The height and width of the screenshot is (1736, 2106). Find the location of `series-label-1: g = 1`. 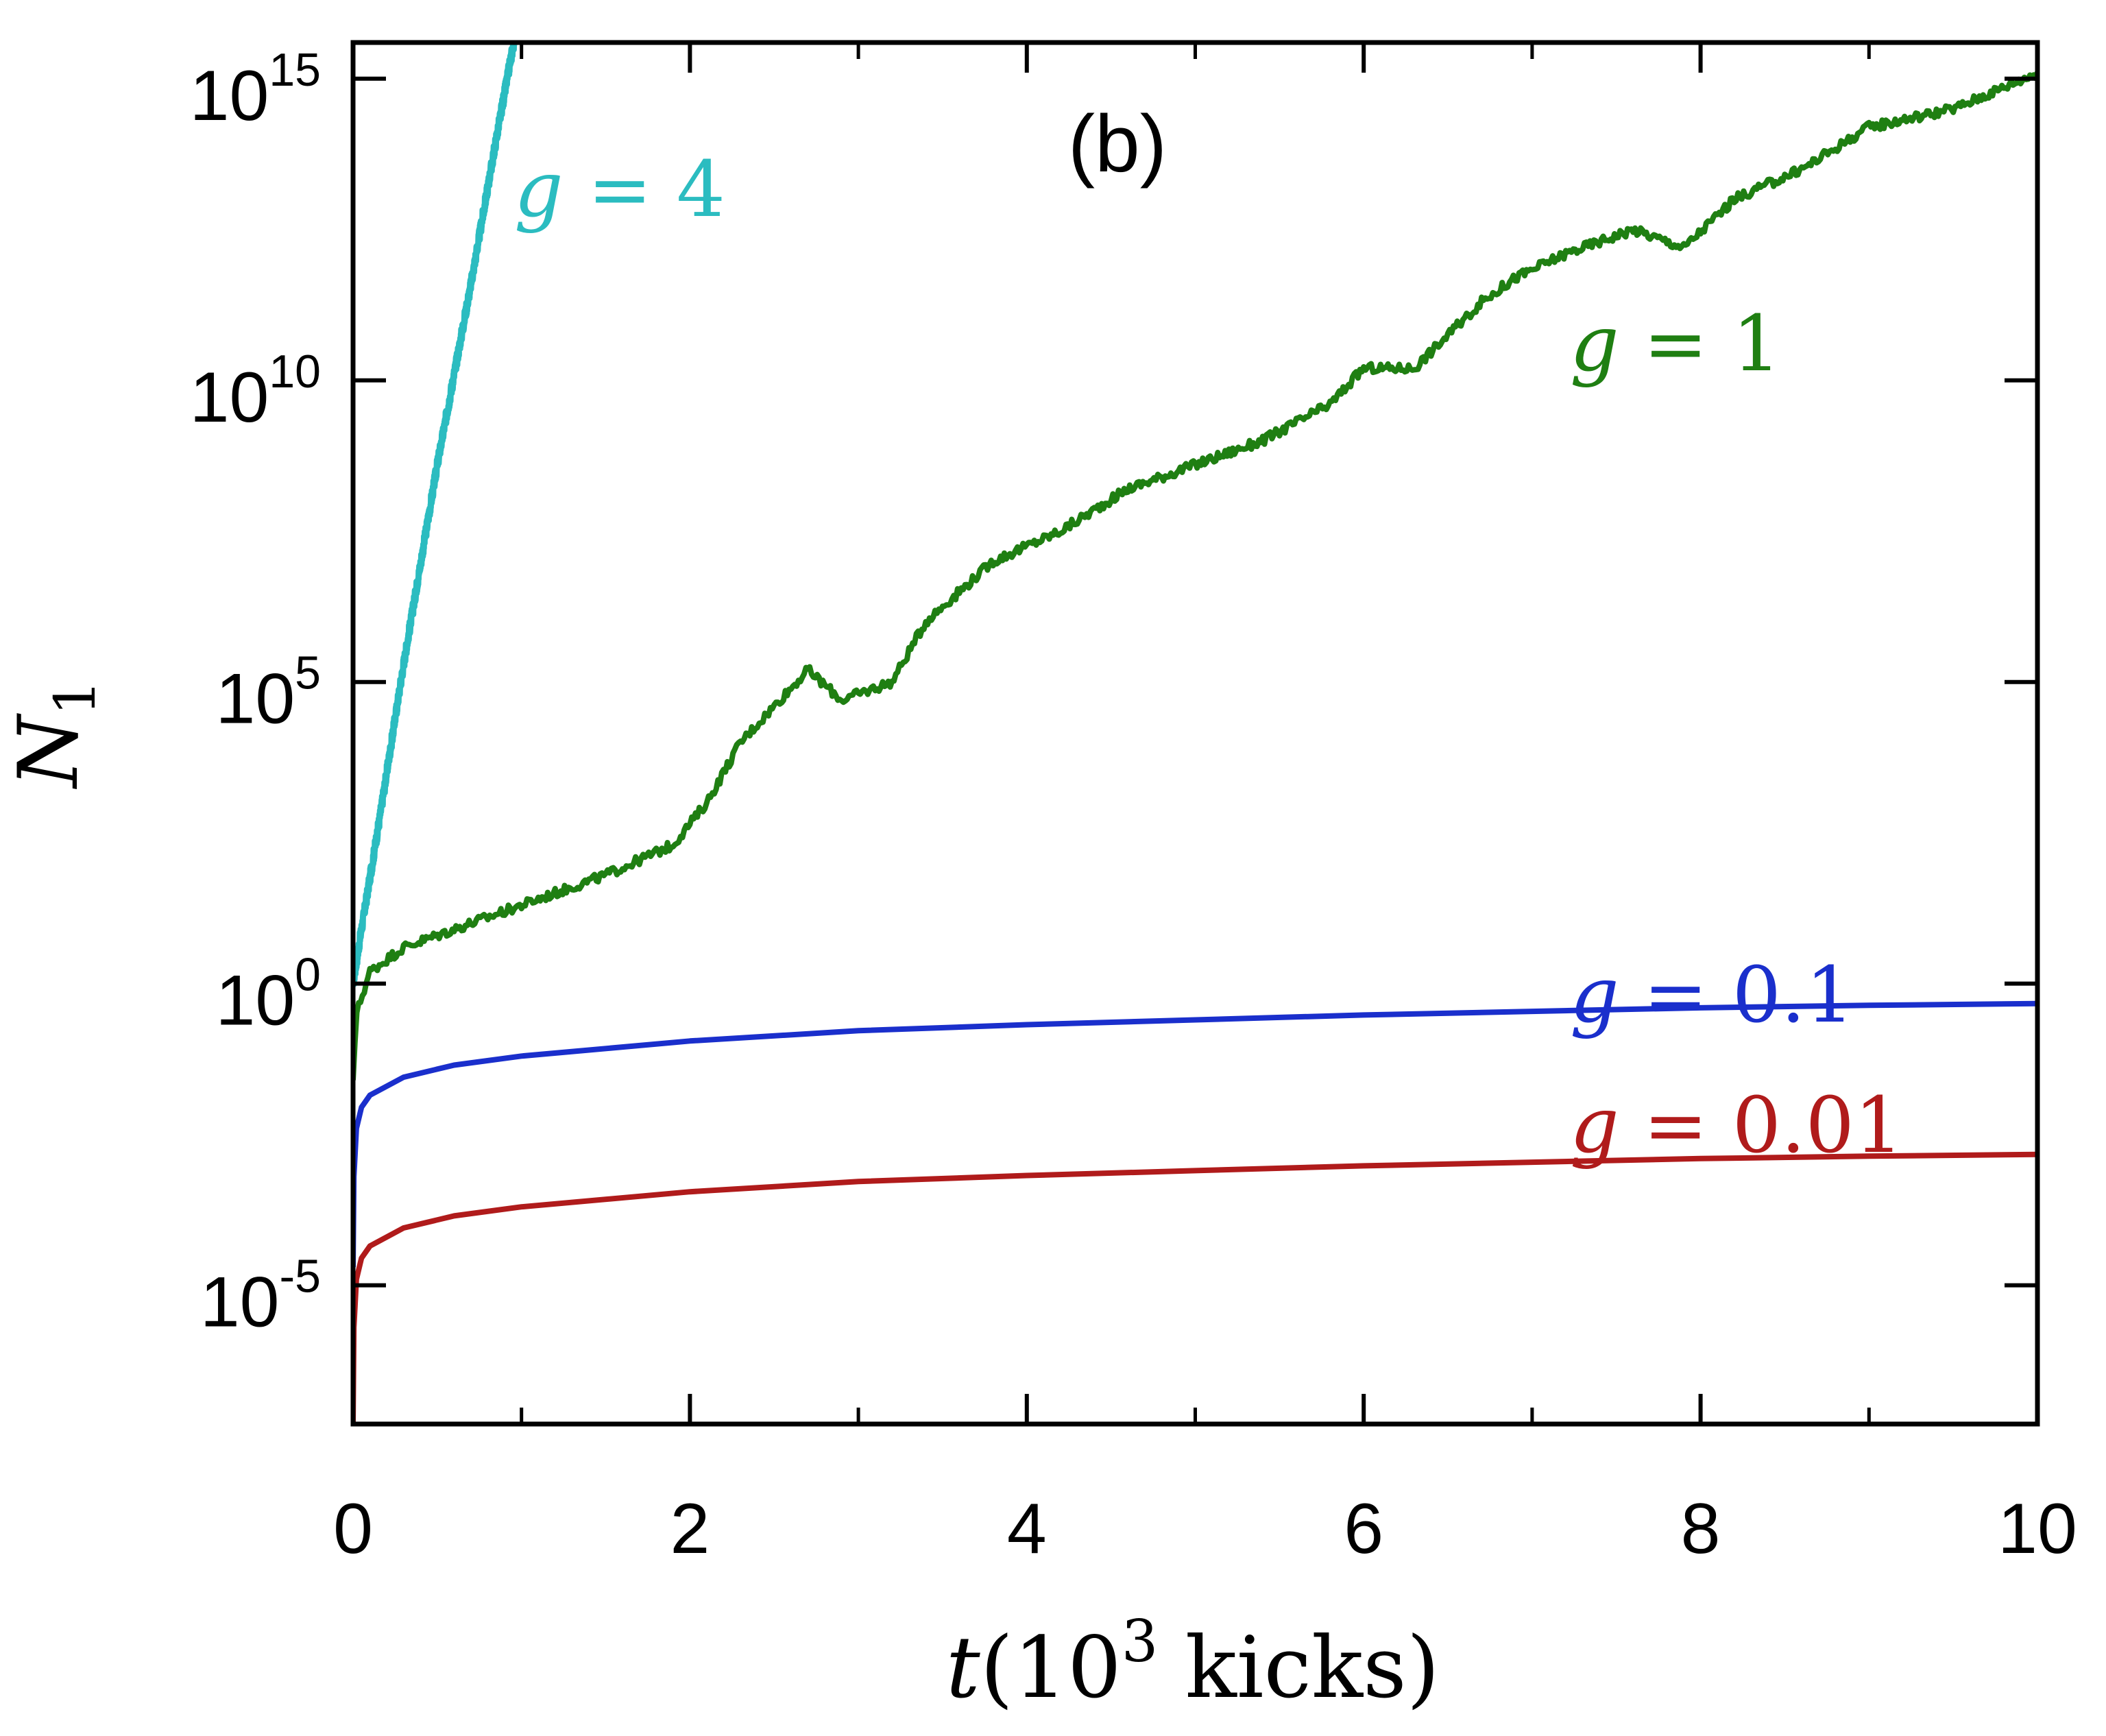

series-label-1: g = 1 is located at coordinates (1675, 345).